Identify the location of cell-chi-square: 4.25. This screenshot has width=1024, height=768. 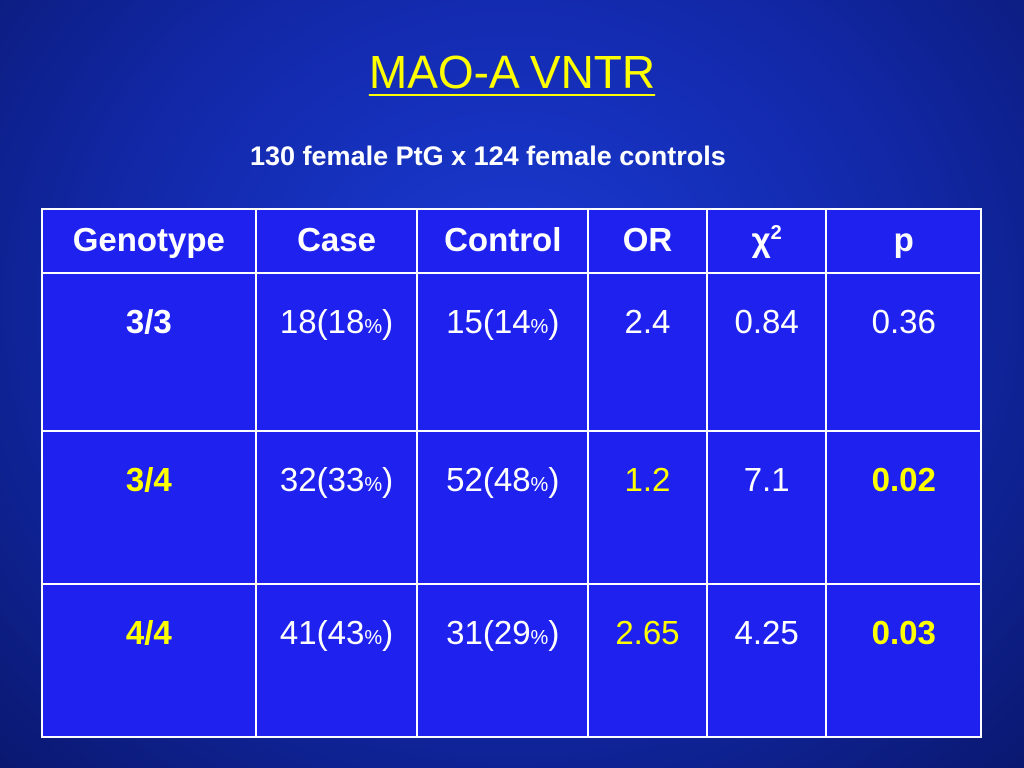
(766, 660).